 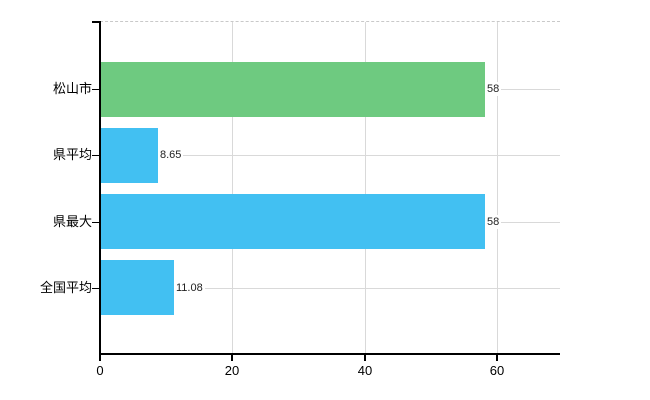 I want to click on category-label: 全国平均, so click(x=65, y=287).